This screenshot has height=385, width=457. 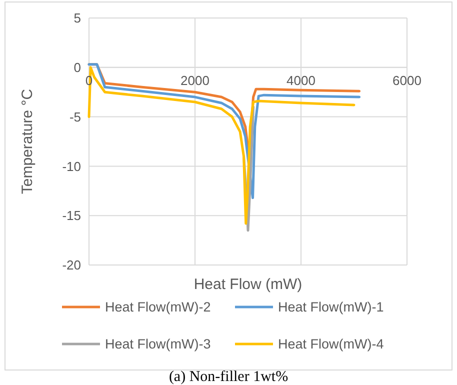 I want to click on y-tick-label: -15, so click(x=71, y=216).